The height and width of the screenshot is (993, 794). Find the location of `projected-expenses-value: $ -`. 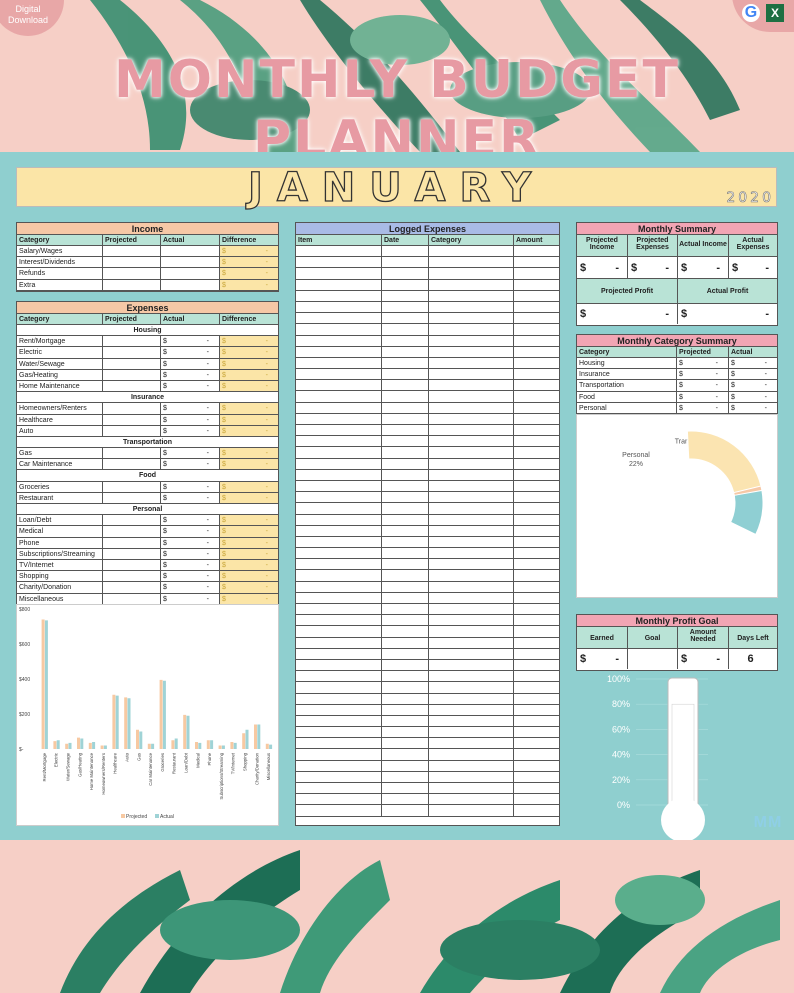

projected-expenses-value: $ - is located at coordinates (653, 267).